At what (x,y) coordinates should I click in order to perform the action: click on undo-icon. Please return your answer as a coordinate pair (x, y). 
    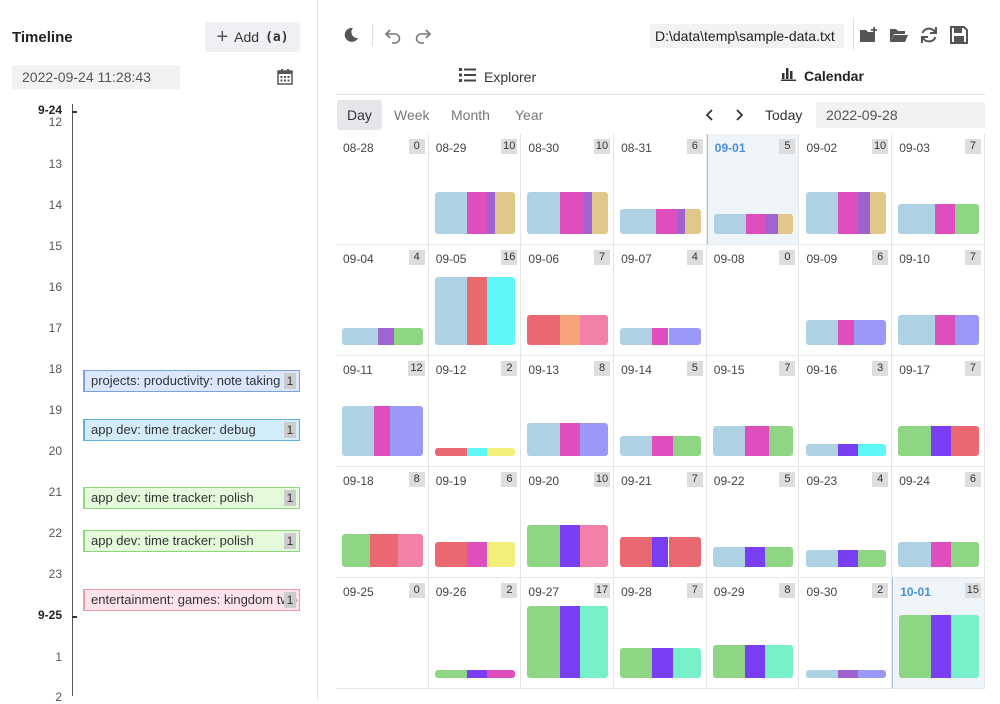
    Looking at the image, I should click on (393, 35).